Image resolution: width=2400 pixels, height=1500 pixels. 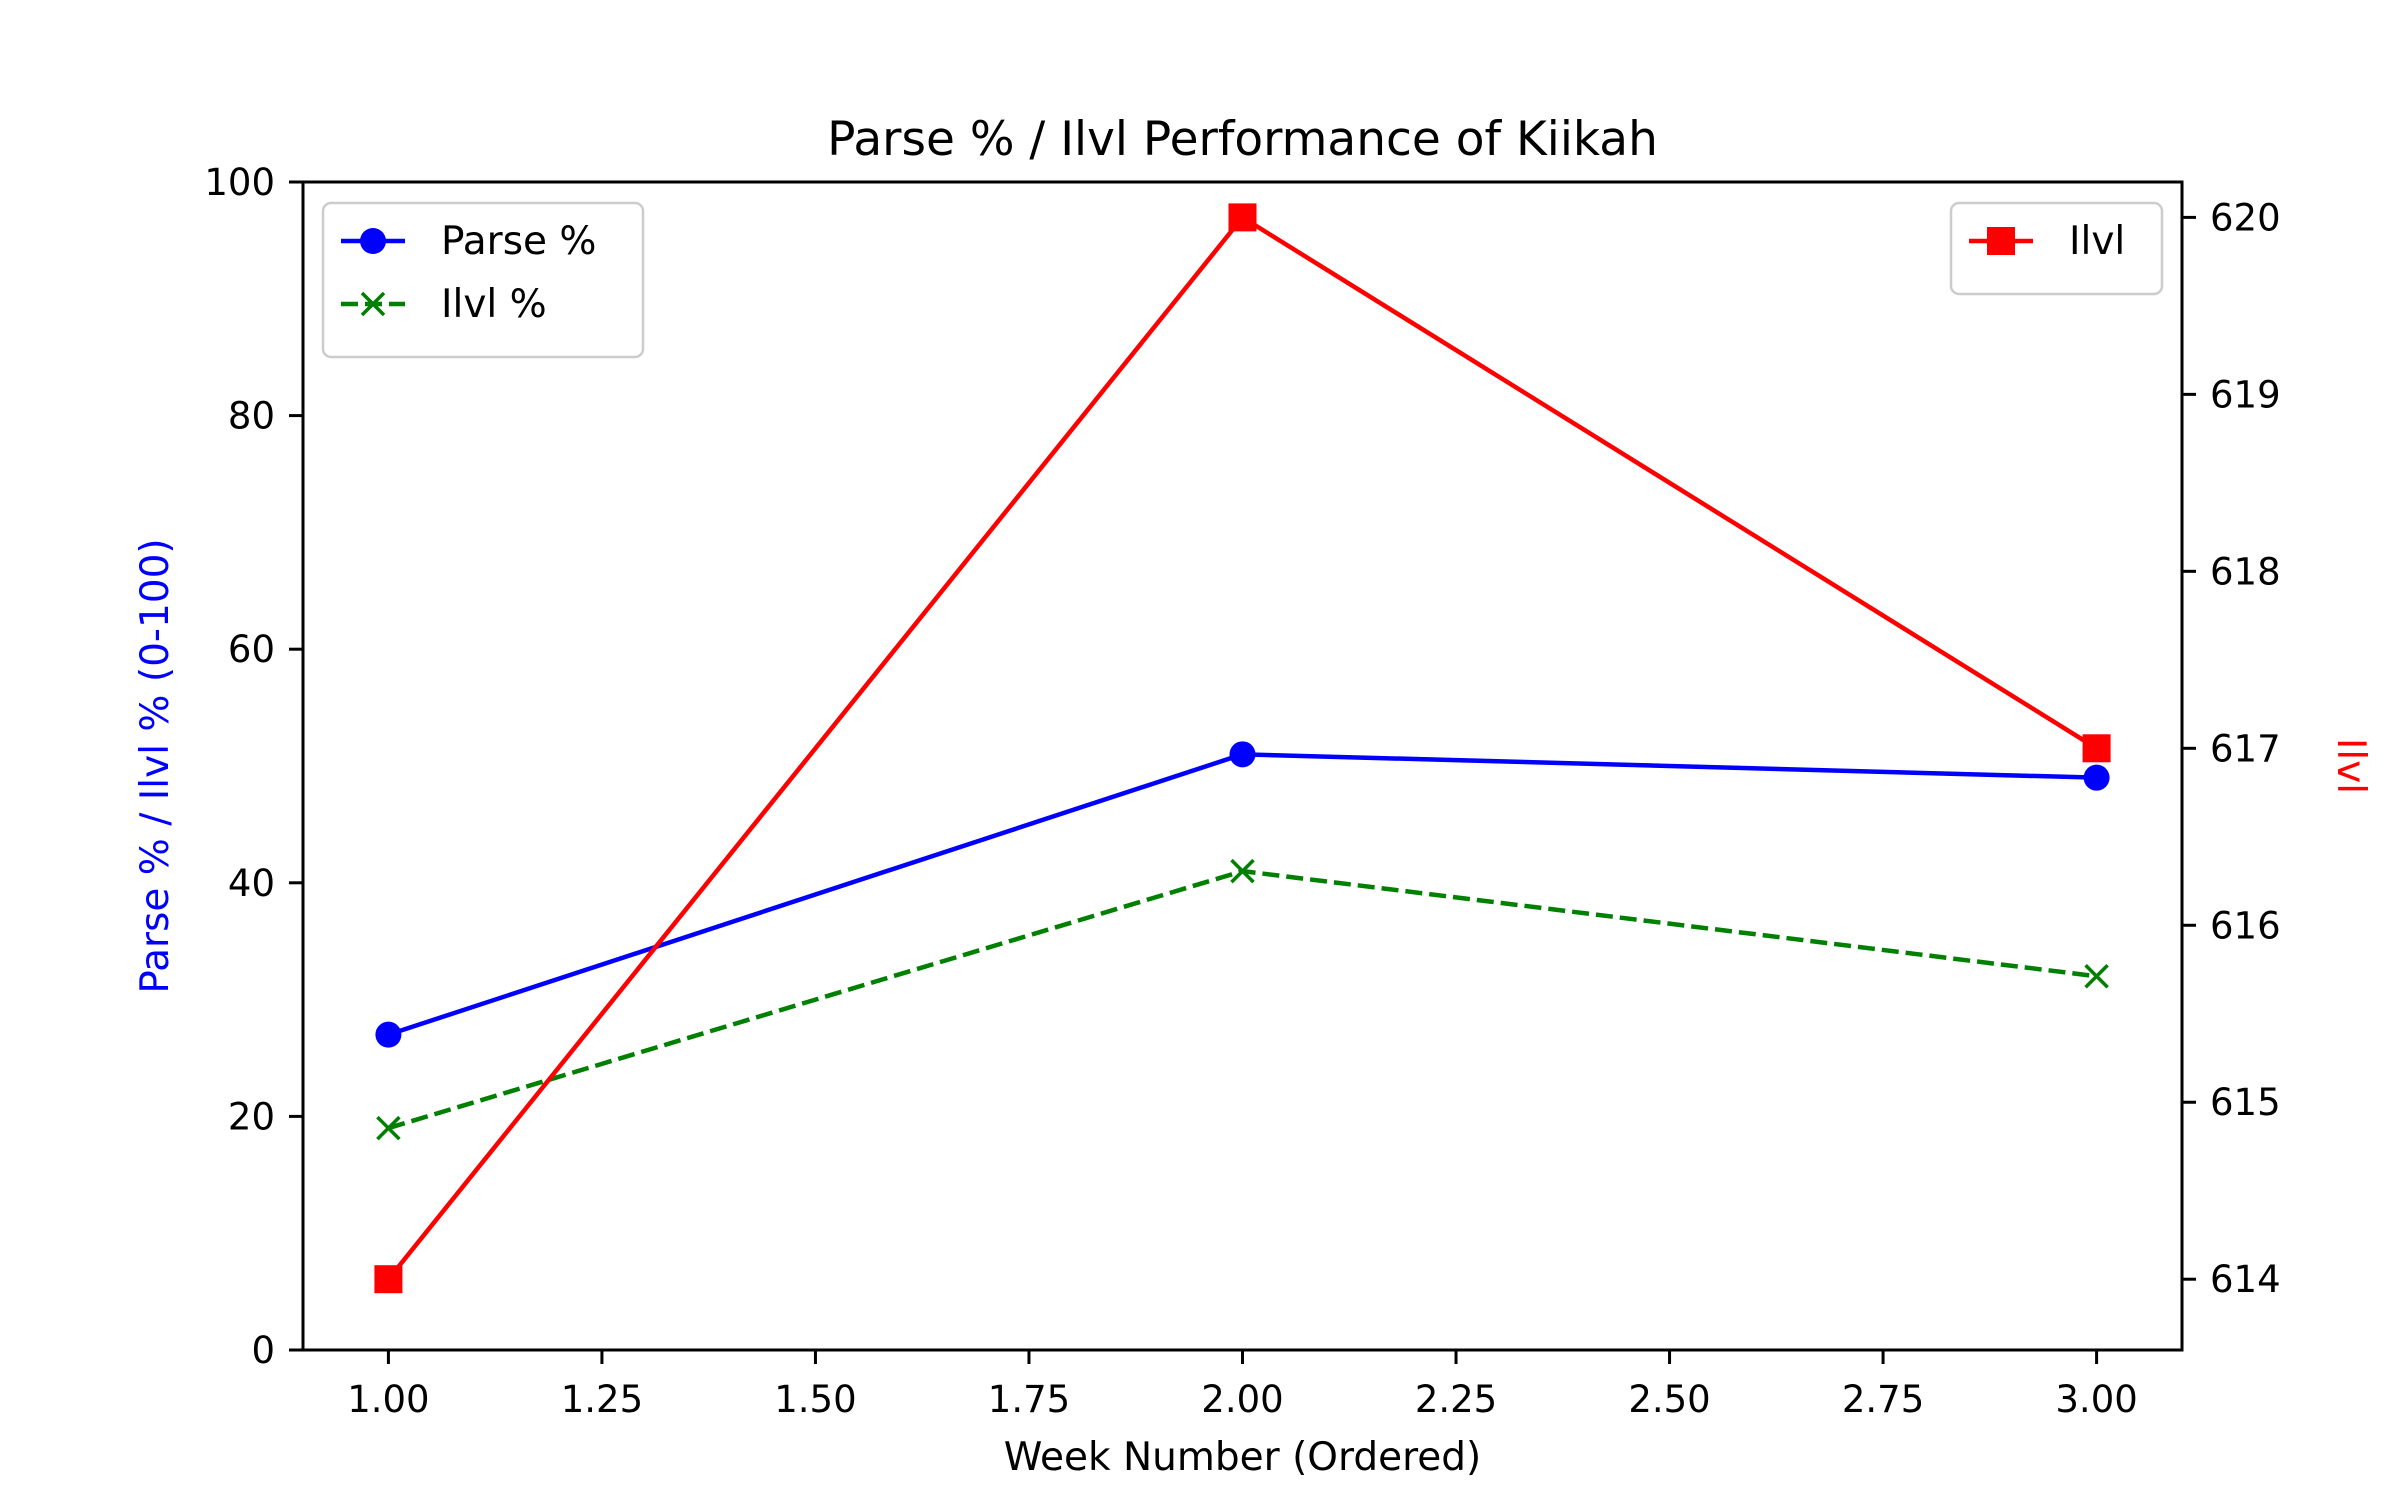 I want to click on y-tick-label: 60, so click(x=251, y=649).